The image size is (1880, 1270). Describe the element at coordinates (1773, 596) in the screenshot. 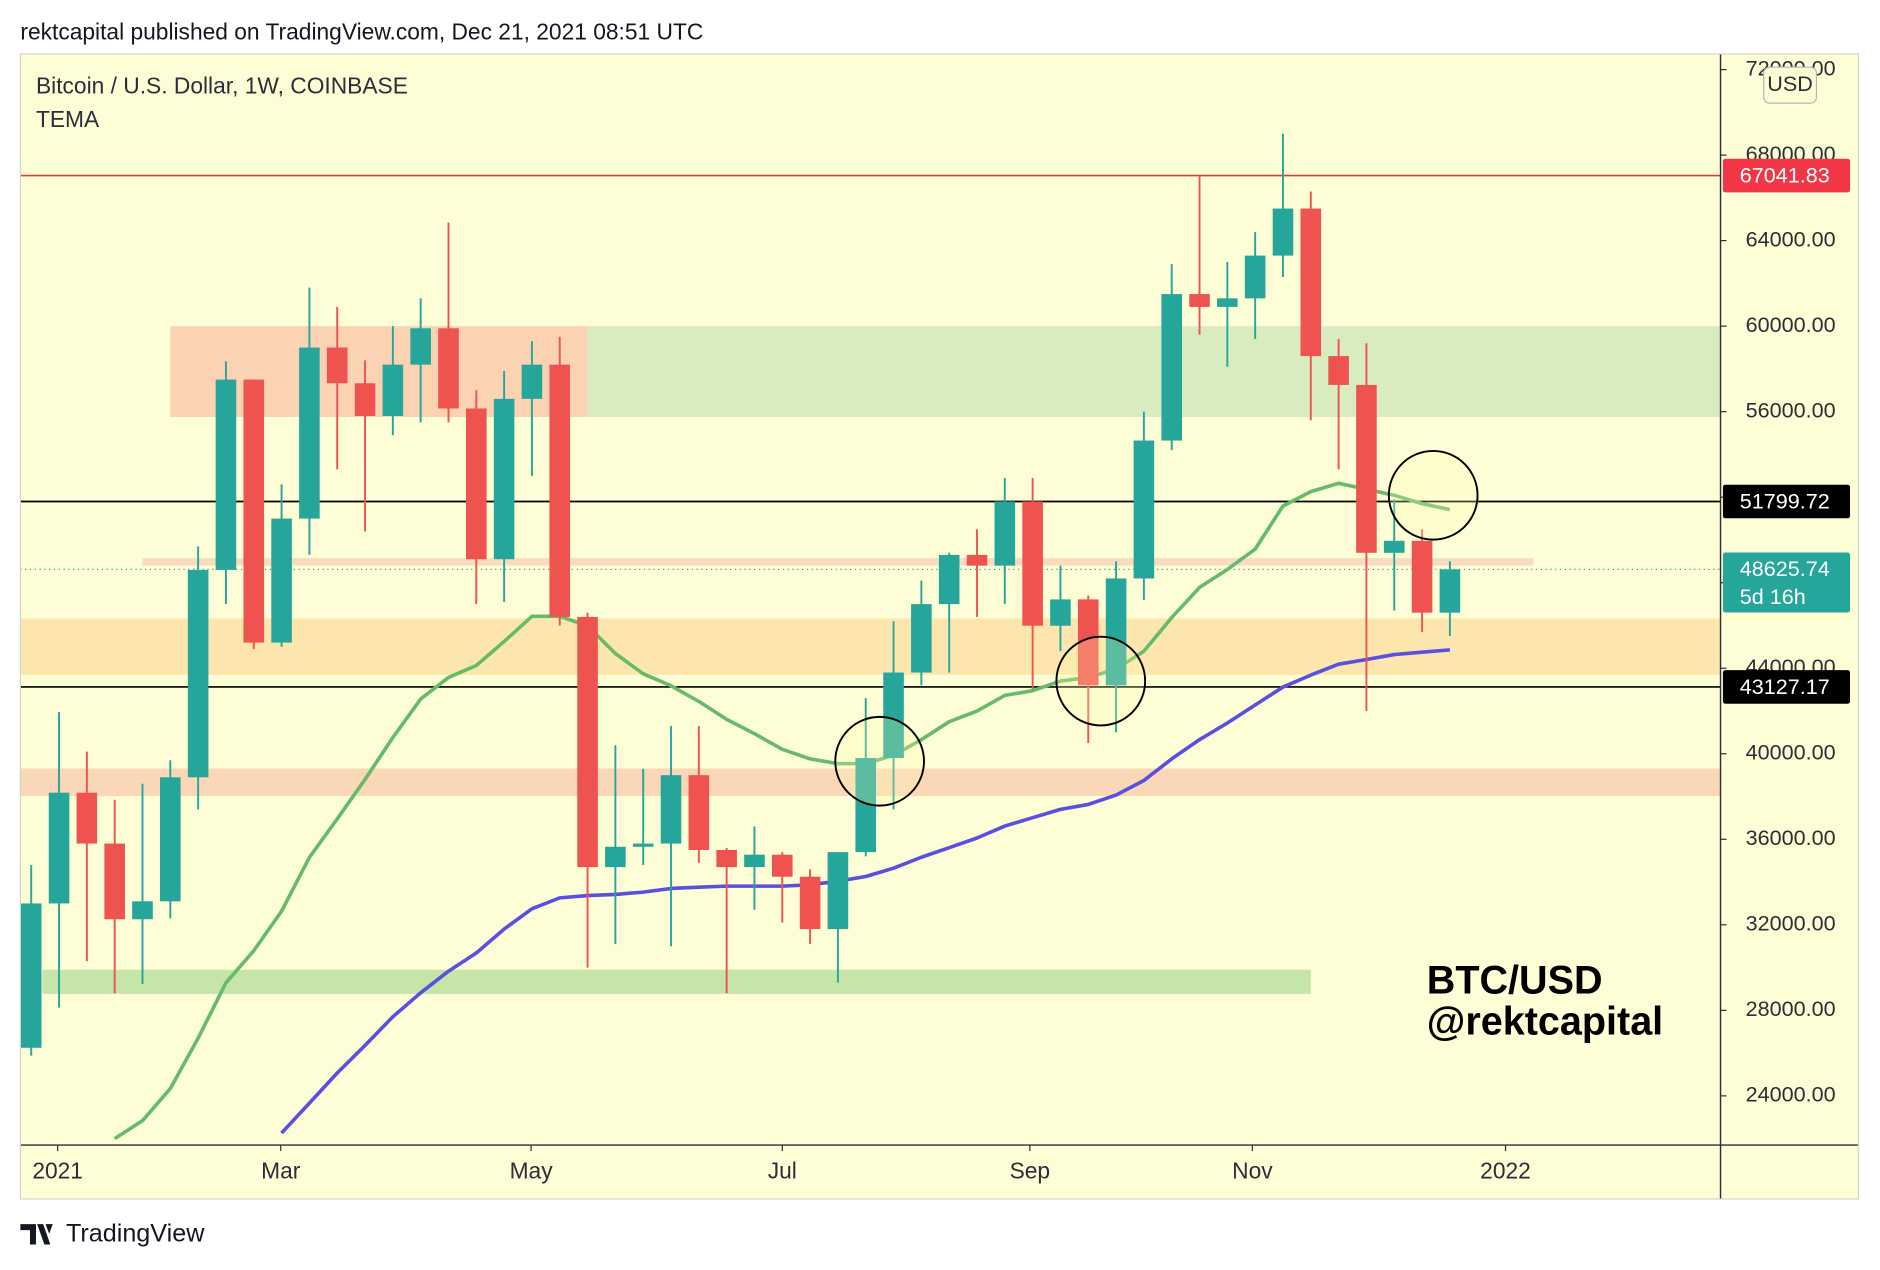

I see `countdown-label: 5d 16h` at that location.